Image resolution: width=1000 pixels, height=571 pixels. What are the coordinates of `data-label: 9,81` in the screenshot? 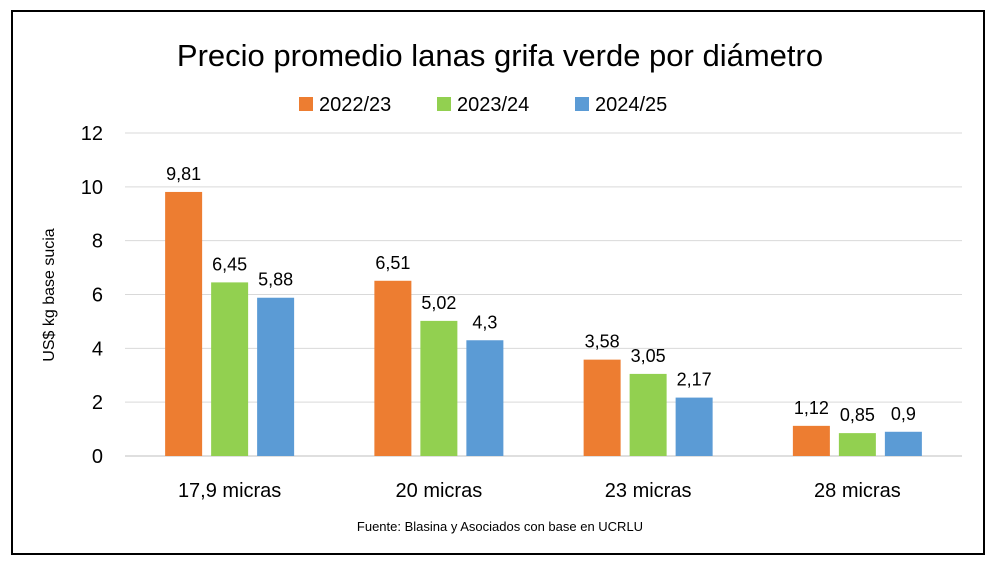 It's located at (183, 174).